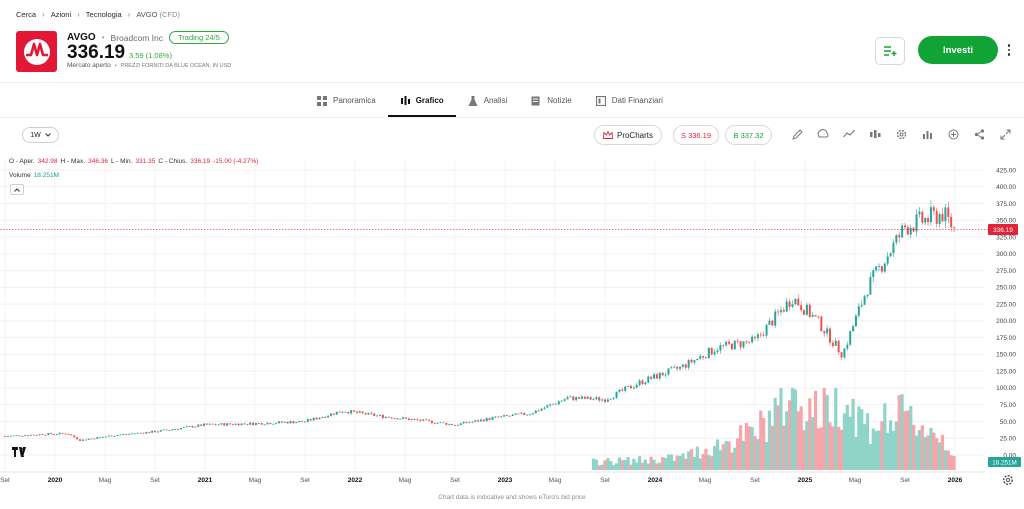  I want to click on company-name: Broadcom Inc, so click(136, 37).